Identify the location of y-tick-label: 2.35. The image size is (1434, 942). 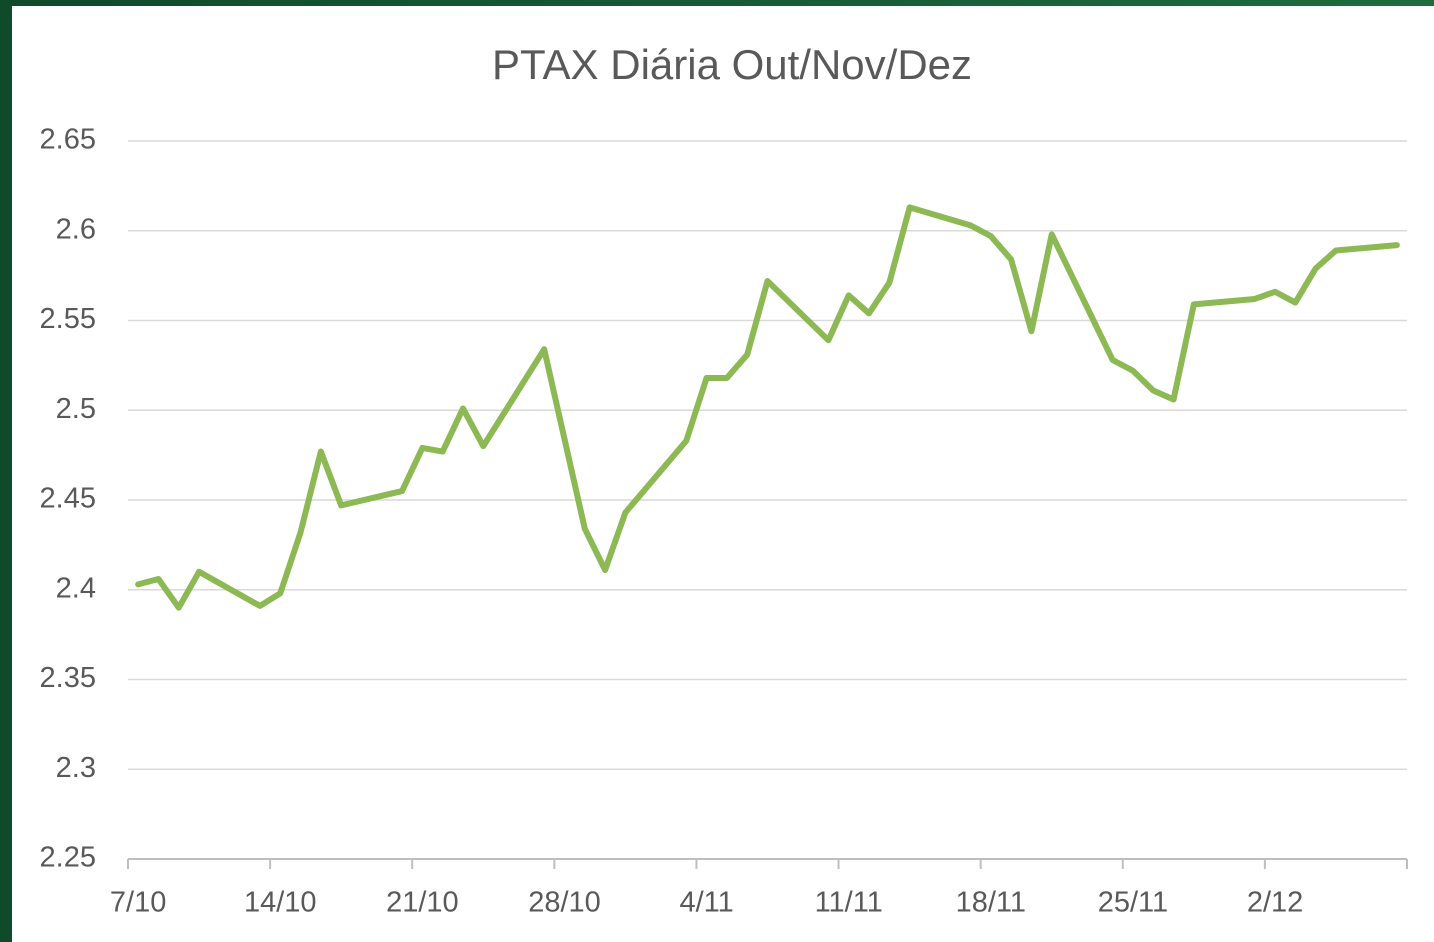
(68, 678).